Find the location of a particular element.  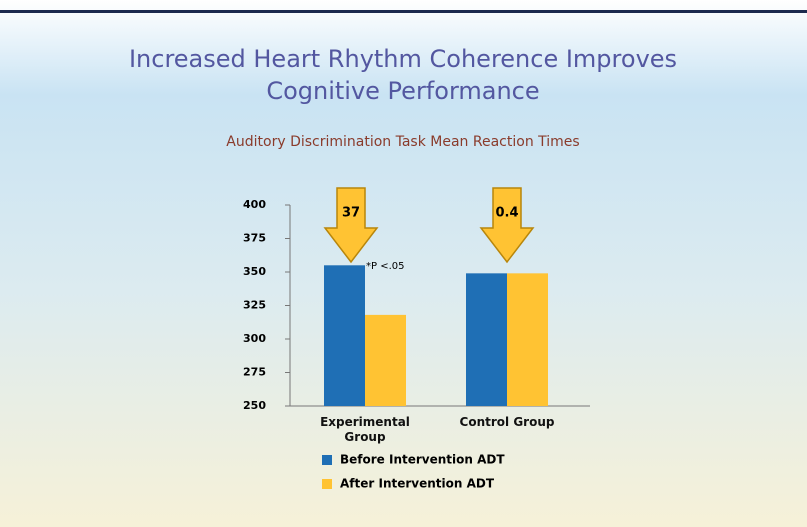

y-tick-label: 275 is located at coordinates (254, 372).